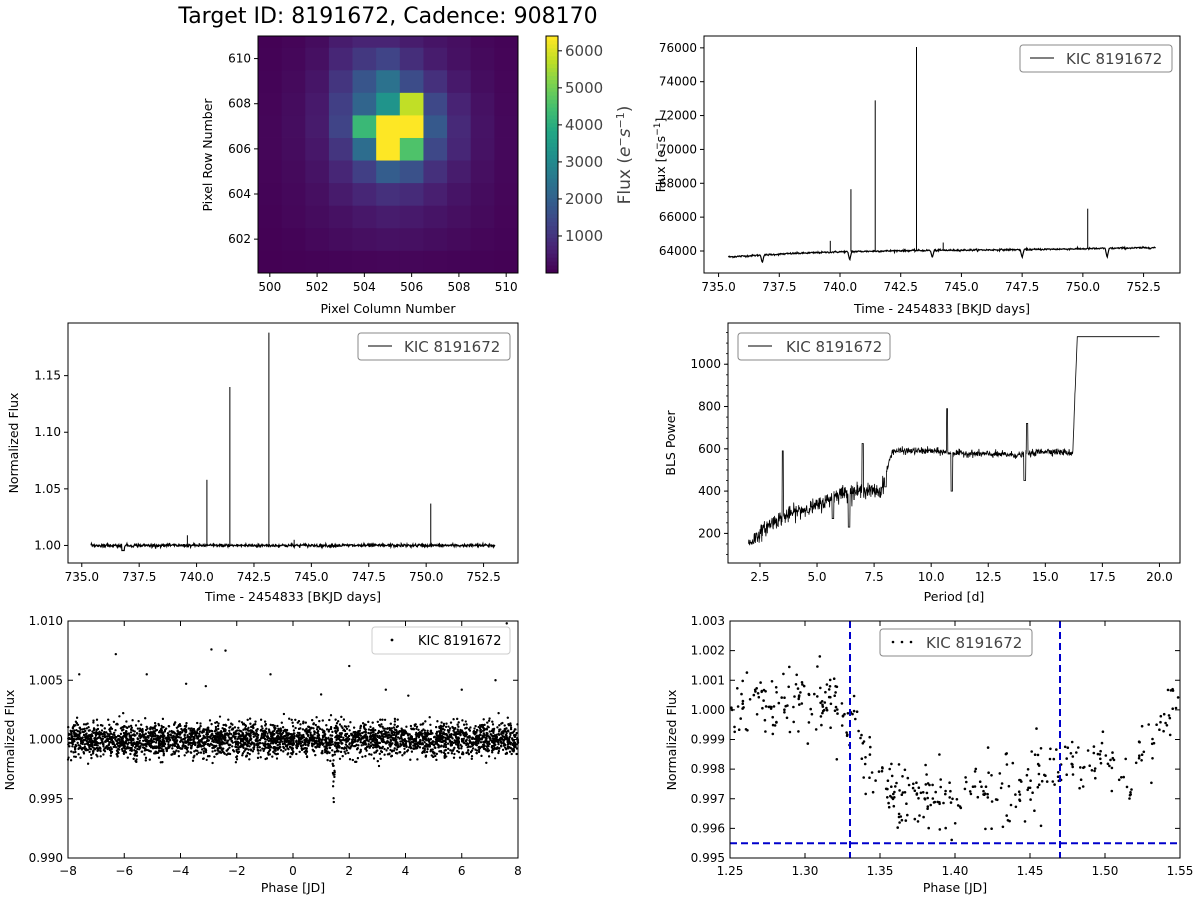 The image size is (1200, 900). I want to click on colorbar-label-close: ), so click(625, 109).